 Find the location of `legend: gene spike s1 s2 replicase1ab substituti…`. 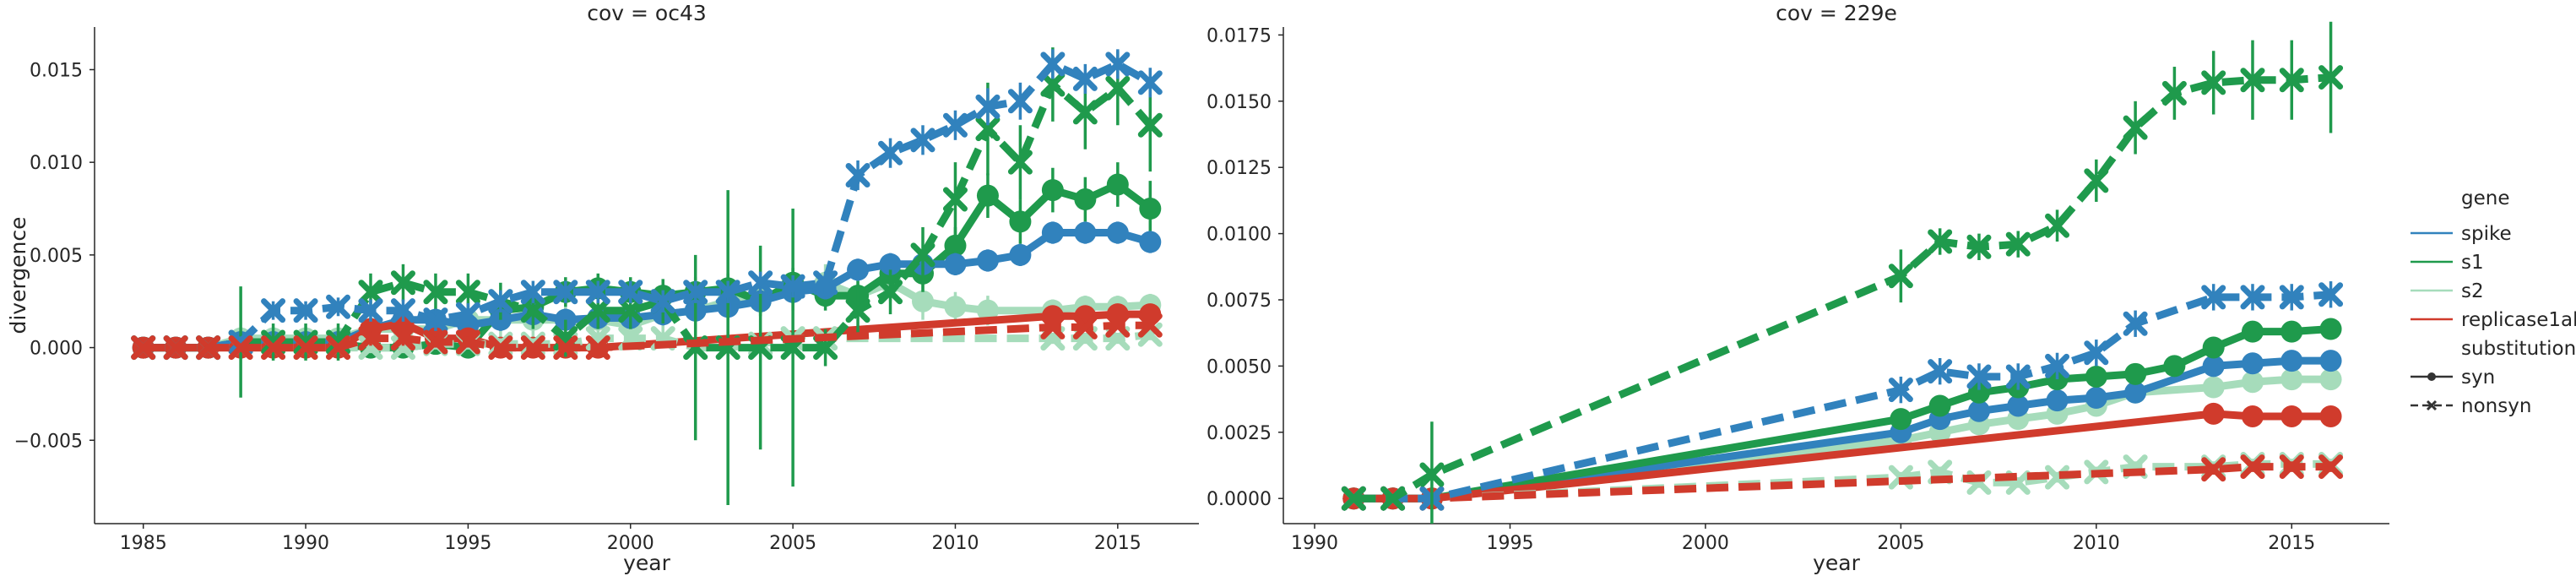

legend: gene spike s1 s2 replicase1ab substituti… is located at coordinates (2494, 302).